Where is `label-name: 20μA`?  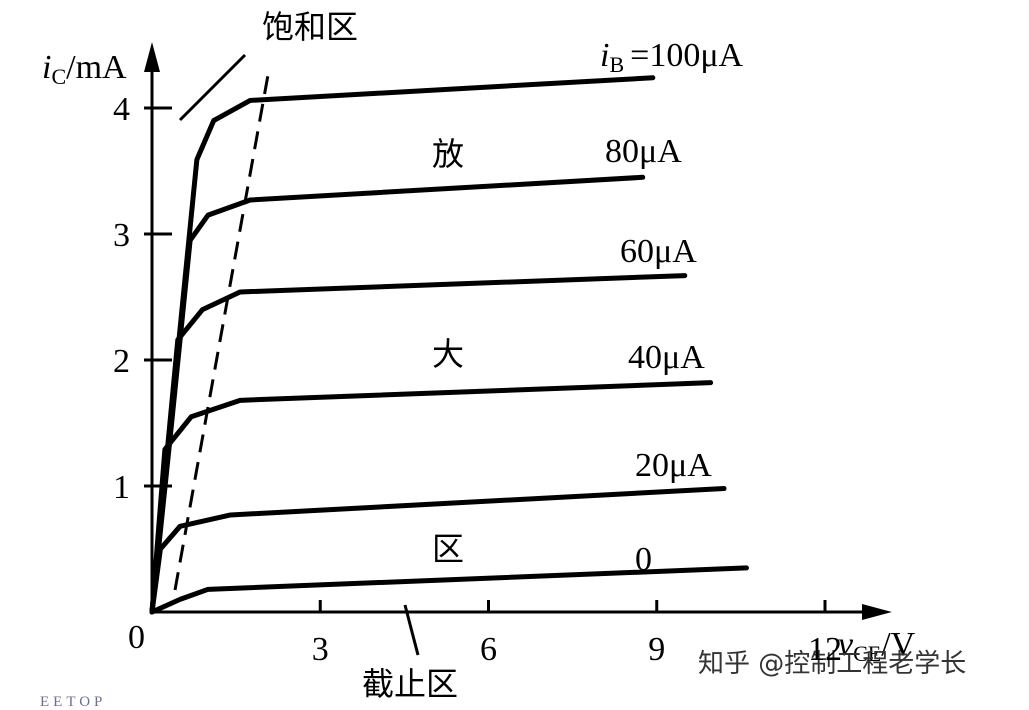 label-name: 20μA is located at coordinates (673, 465).